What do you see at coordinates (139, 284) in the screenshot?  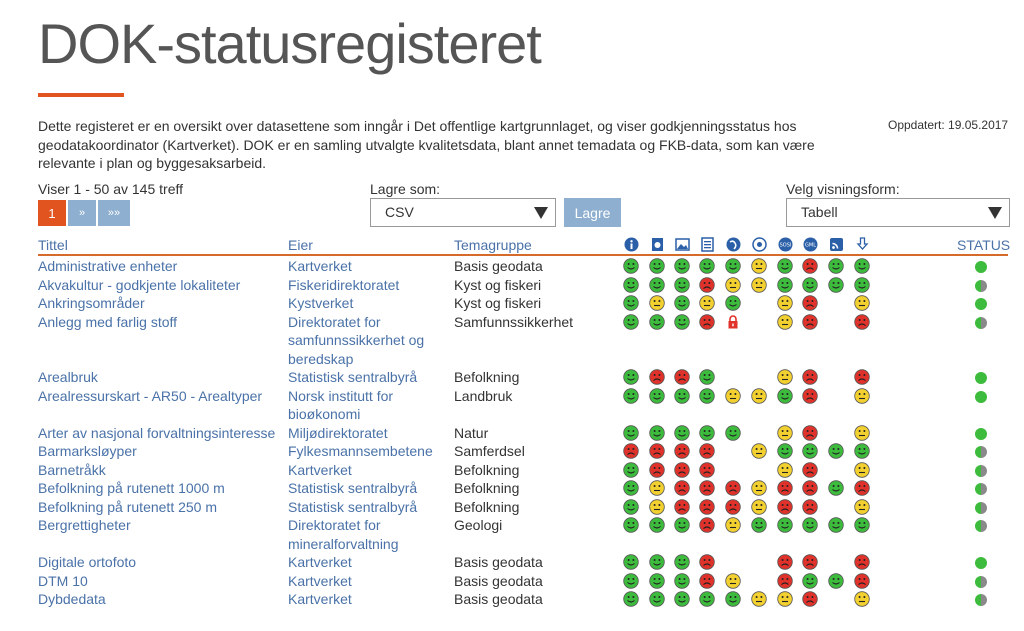 I see `dataset-title-link: Akvakultur - godkjente lokaliteter` at bounding box center [139, 284].